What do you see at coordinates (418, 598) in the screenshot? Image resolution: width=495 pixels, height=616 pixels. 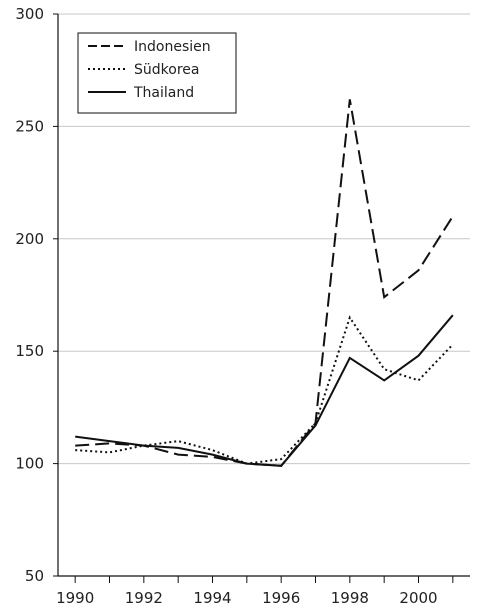 I see `x-tick-label: 2000` at bounding box center [418, 598].